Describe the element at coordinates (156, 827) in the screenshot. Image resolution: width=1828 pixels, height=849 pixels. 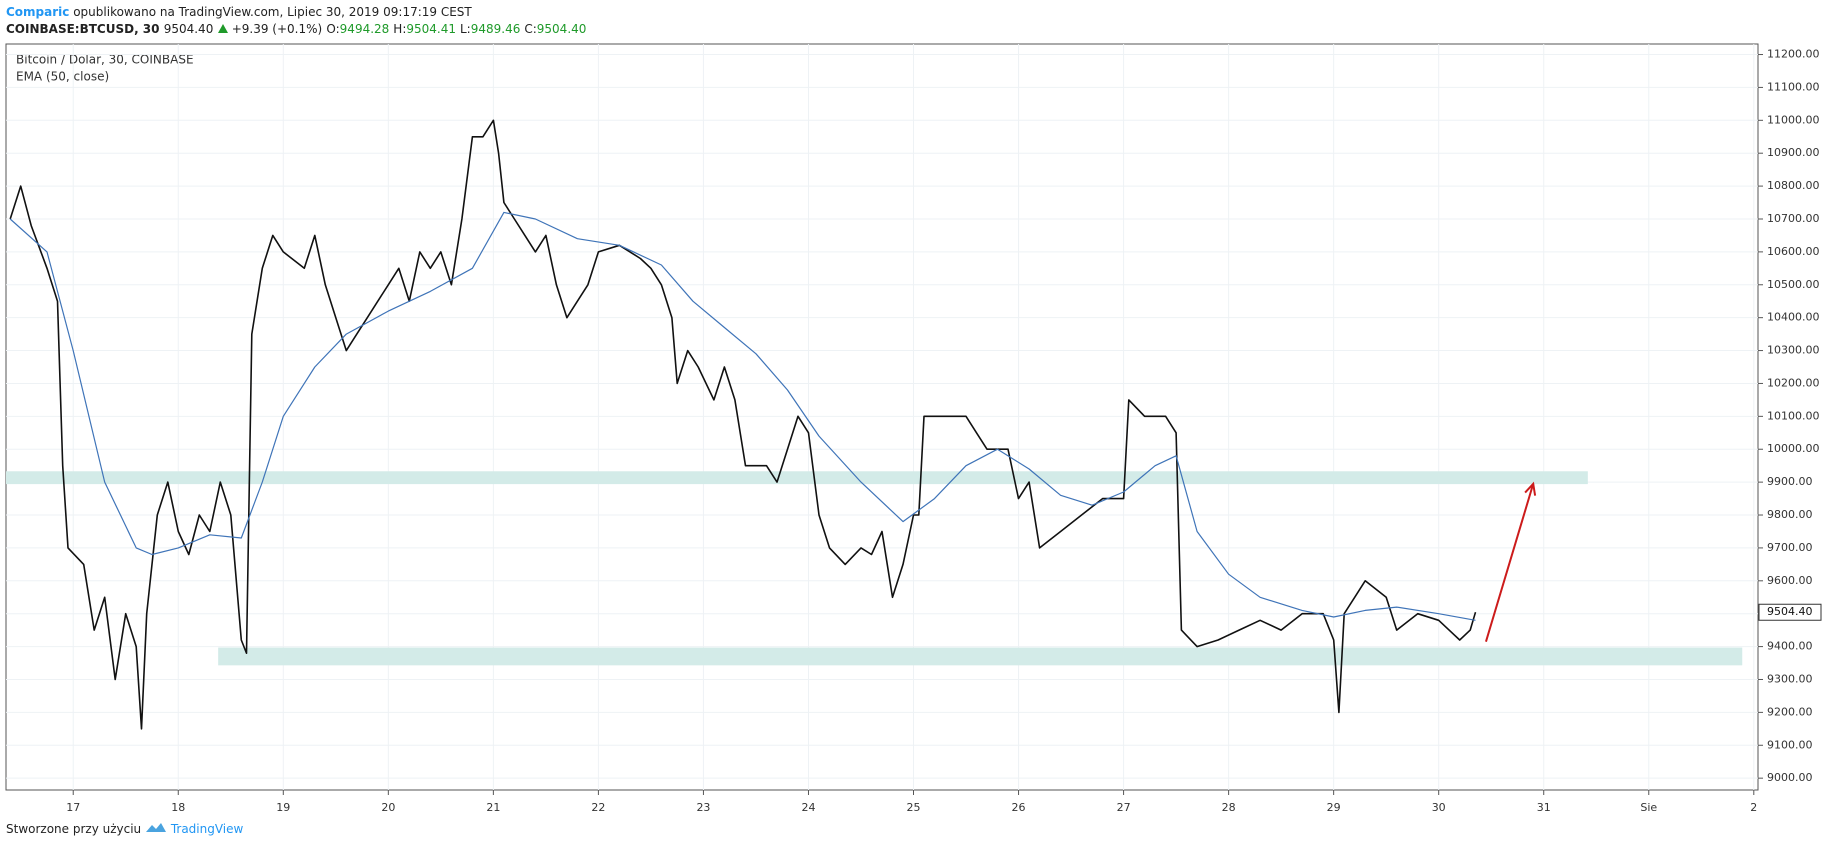
I see `tv-logo` at that location.